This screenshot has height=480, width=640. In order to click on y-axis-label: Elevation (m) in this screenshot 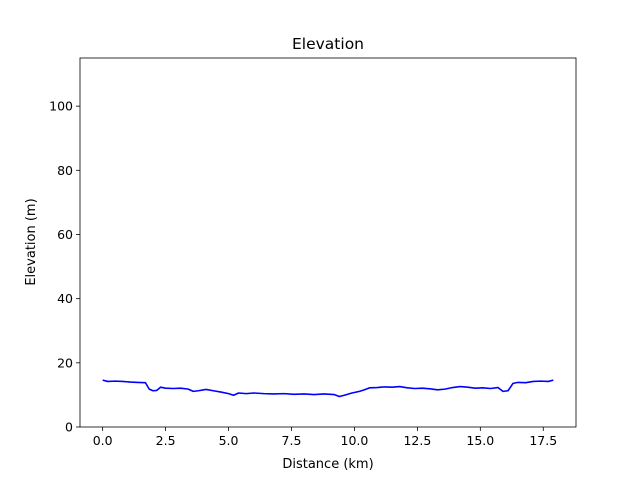, I will do `click(31, 241)`.